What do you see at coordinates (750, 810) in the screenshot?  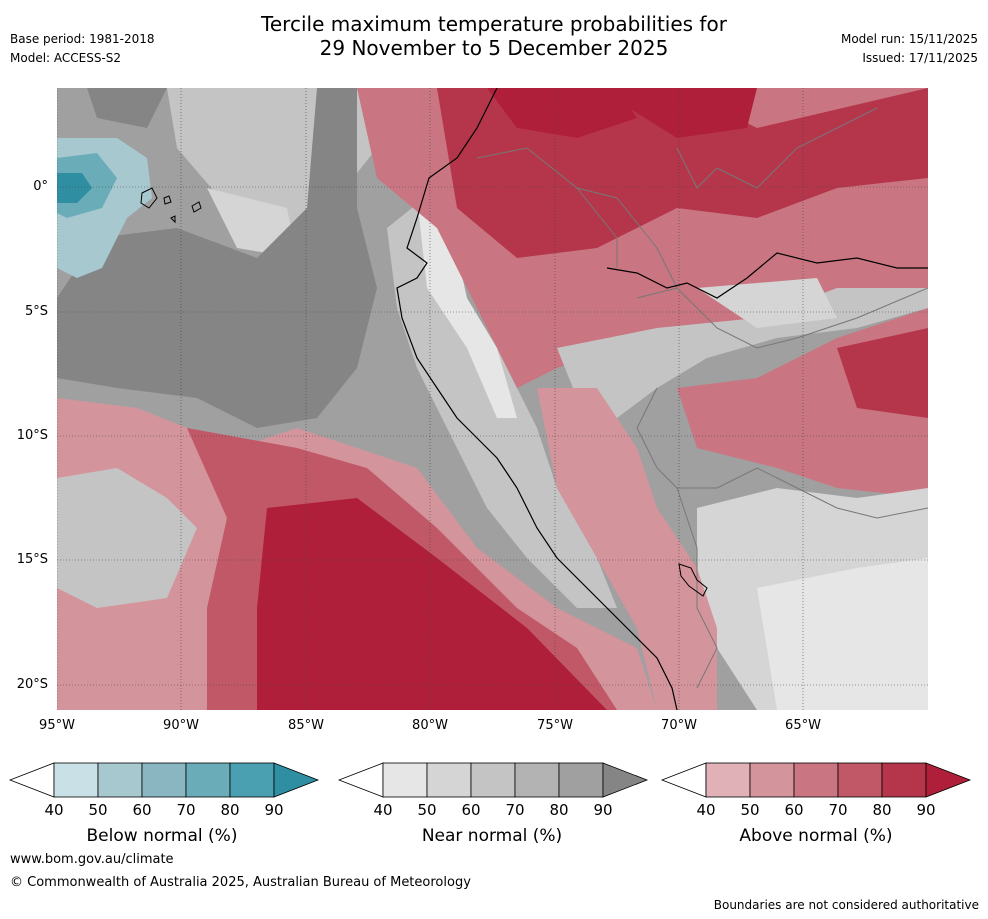 I see `legend-above-tick: 50` at bounding box center [750, 810].